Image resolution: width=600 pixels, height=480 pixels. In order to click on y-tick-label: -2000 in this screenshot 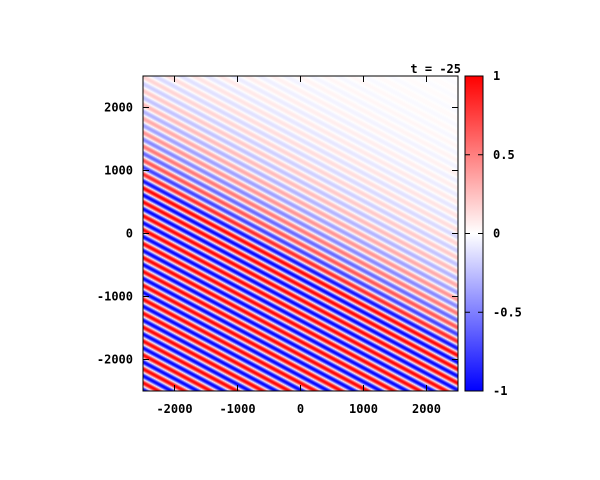, I will do `click(115, 360)`.